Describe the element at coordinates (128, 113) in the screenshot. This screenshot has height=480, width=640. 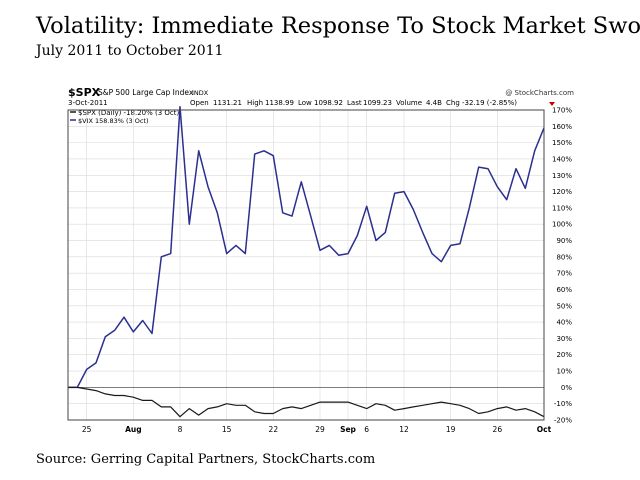
I see `legend-spx: $SPX (Daily) -18.20% (3 Oct)` at that location.